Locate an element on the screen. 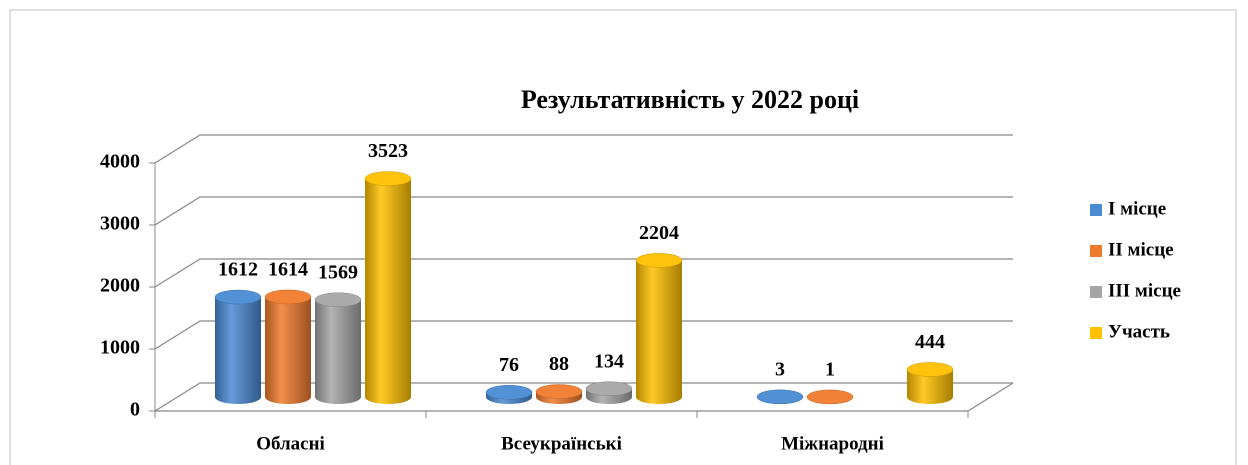 The width and height of the screenshot is (1248, 465). y-tick-label: 3000 is located at coordinates (120, 224).